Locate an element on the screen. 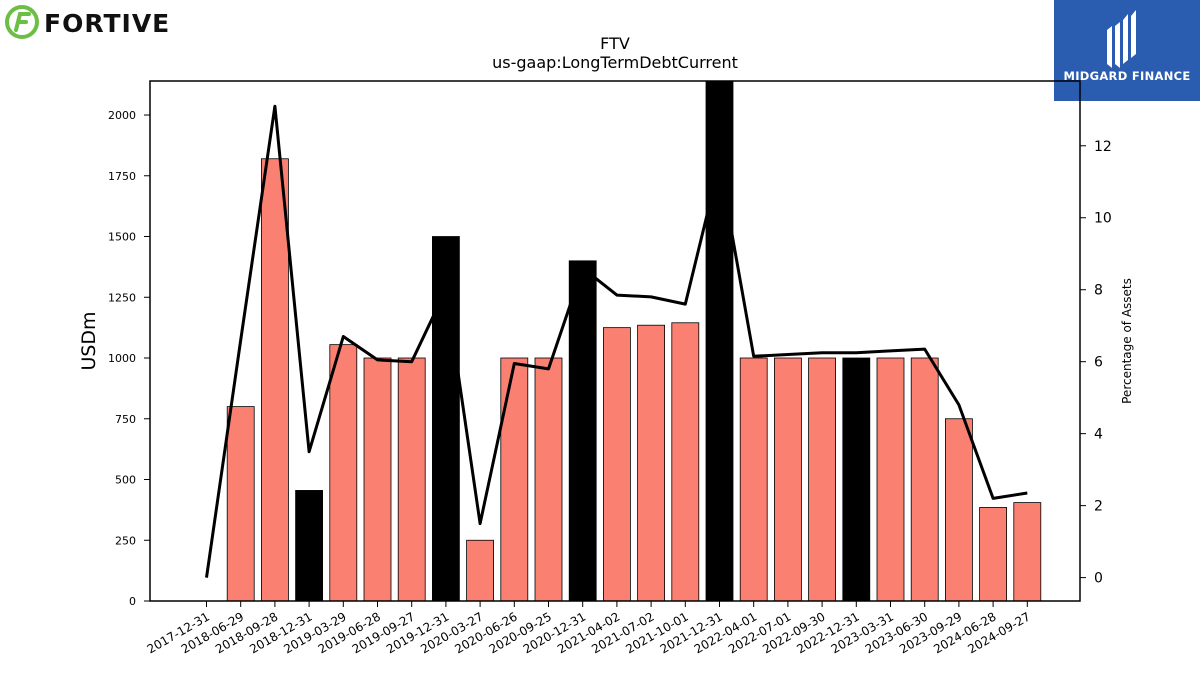 This screenshot has width=1200, height=675. fortive-mark-icon is located at coordinates (22, 22).